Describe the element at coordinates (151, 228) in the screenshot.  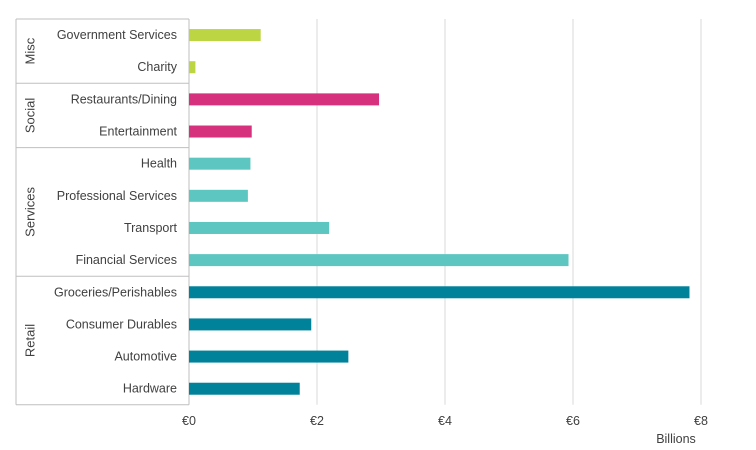
I see `category-label: Transport` at that location.